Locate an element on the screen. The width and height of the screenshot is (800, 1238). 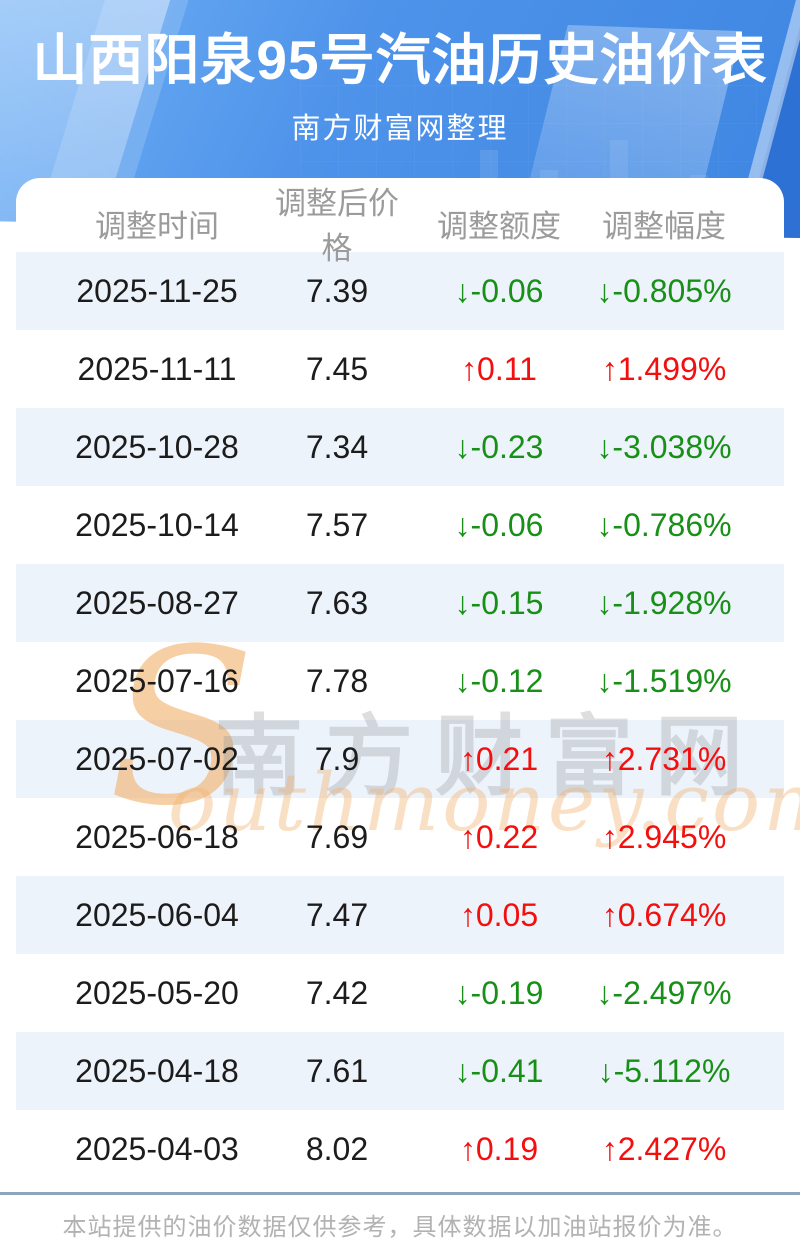
date-cell: 2025-05-20 is located at coordinates (157, 992).